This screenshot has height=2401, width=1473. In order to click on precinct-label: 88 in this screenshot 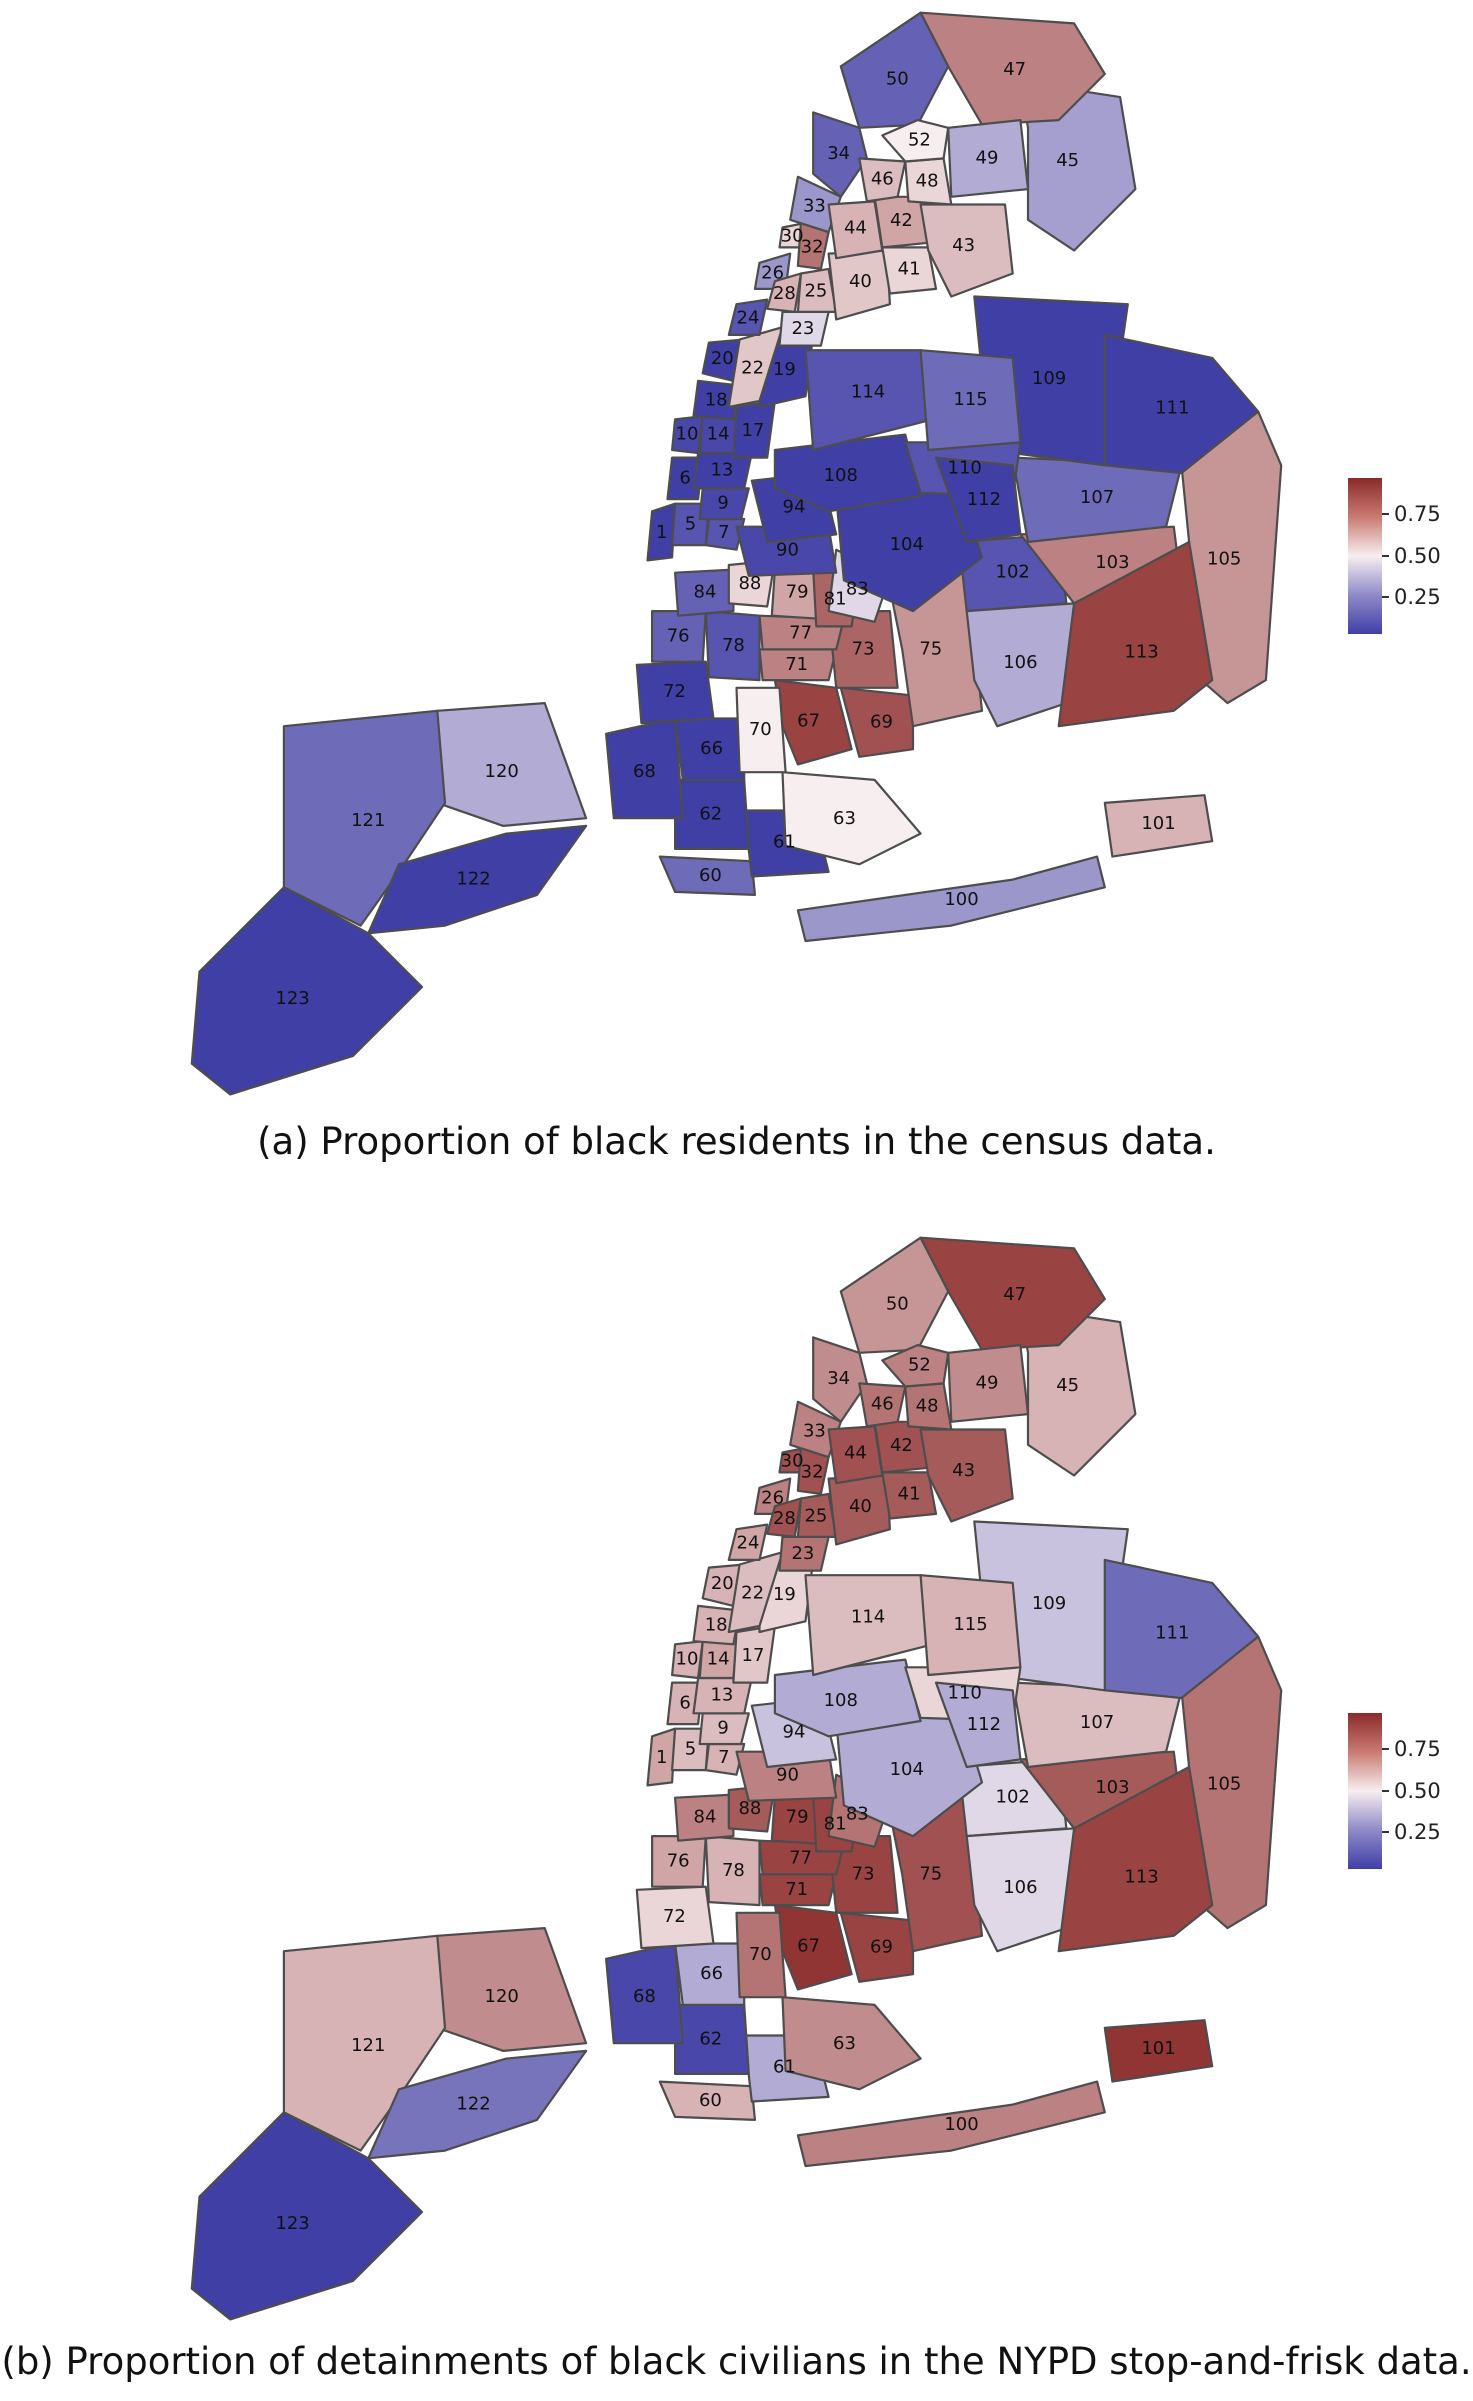, I will do `click(749, 583)`.